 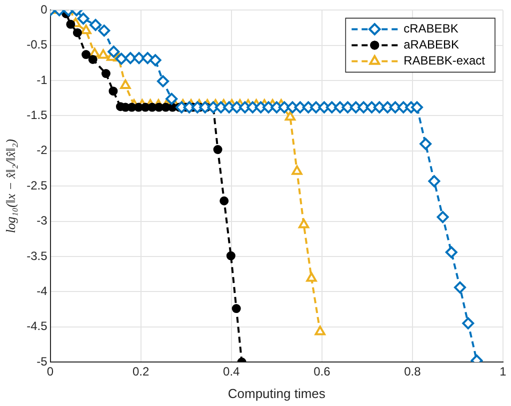 I want to click on y-tick-label: -3, so click(x=42, y=221).